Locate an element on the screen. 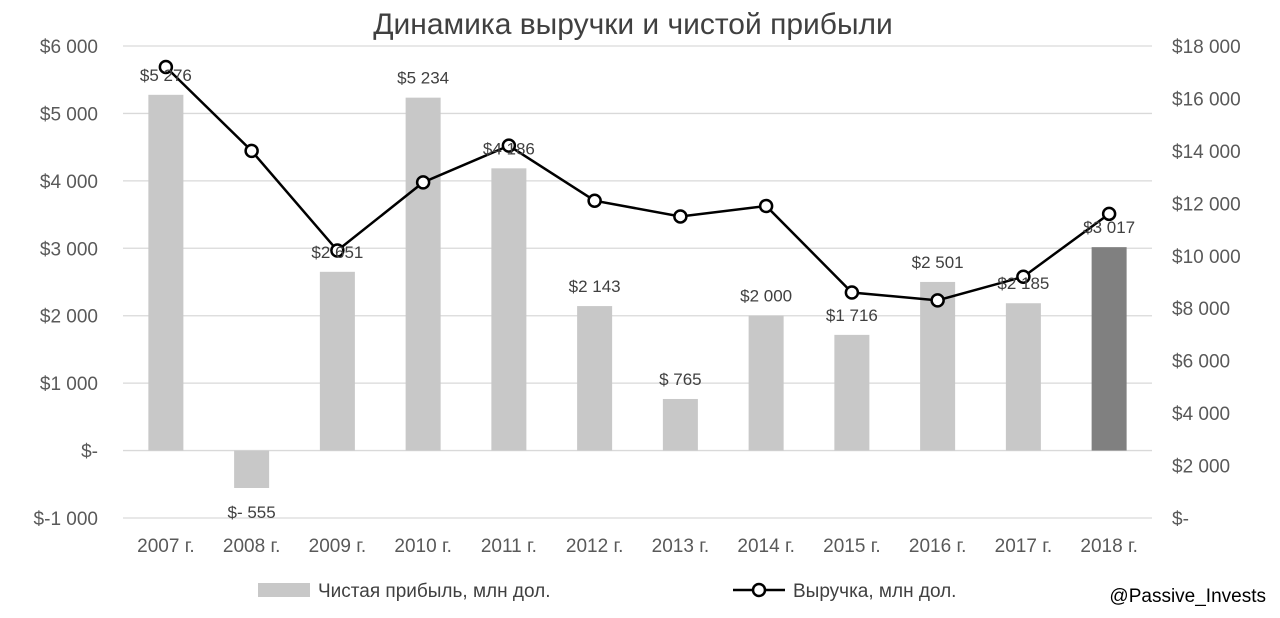 This screenshot has height=618, width=1280. right-tick-label: $- is located at coordinates (1180, 519).